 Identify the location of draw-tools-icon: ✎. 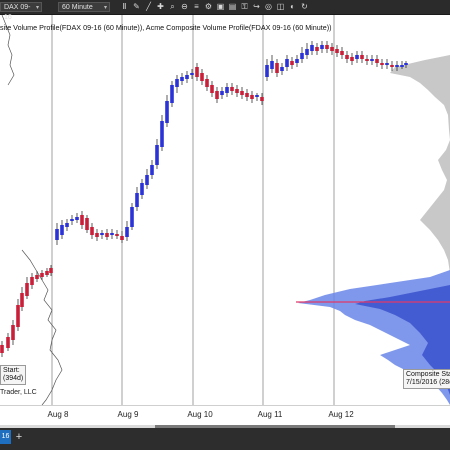
(136, 6).